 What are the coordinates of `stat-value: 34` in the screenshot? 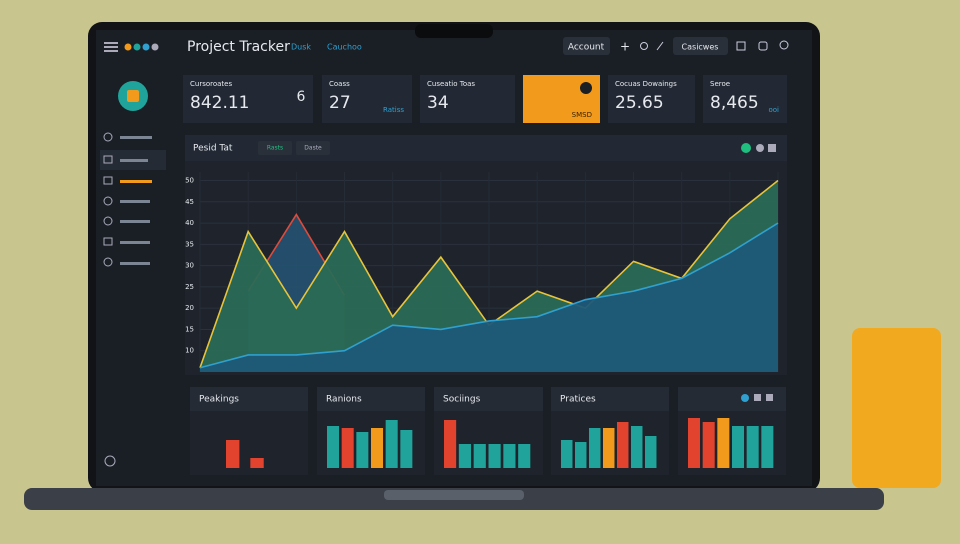 It's located at (438, 103).